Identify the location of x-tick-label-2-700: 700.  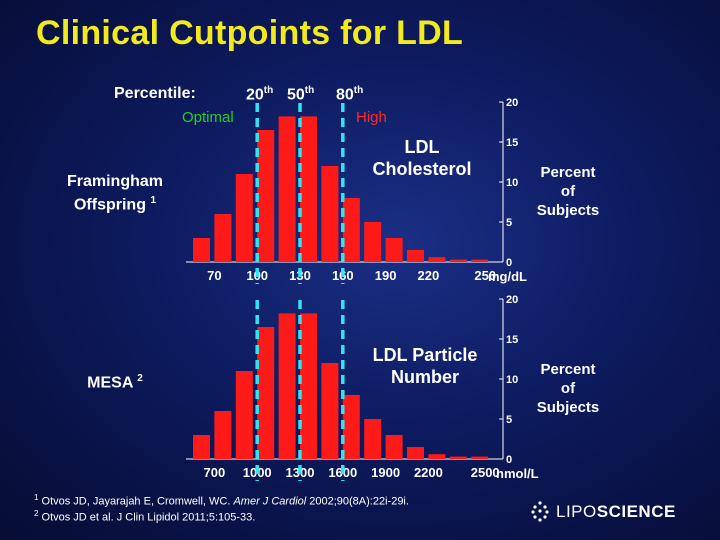
(215, 472).